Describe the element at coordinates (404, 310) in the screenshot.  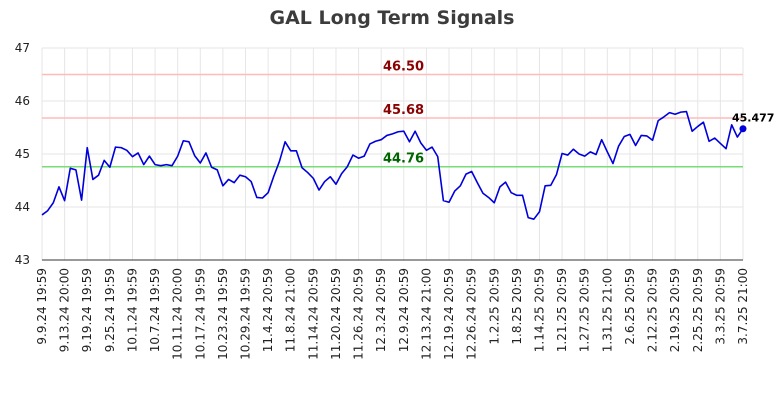
I see `x-tick-label: 12.9.24 20:59` at that location.